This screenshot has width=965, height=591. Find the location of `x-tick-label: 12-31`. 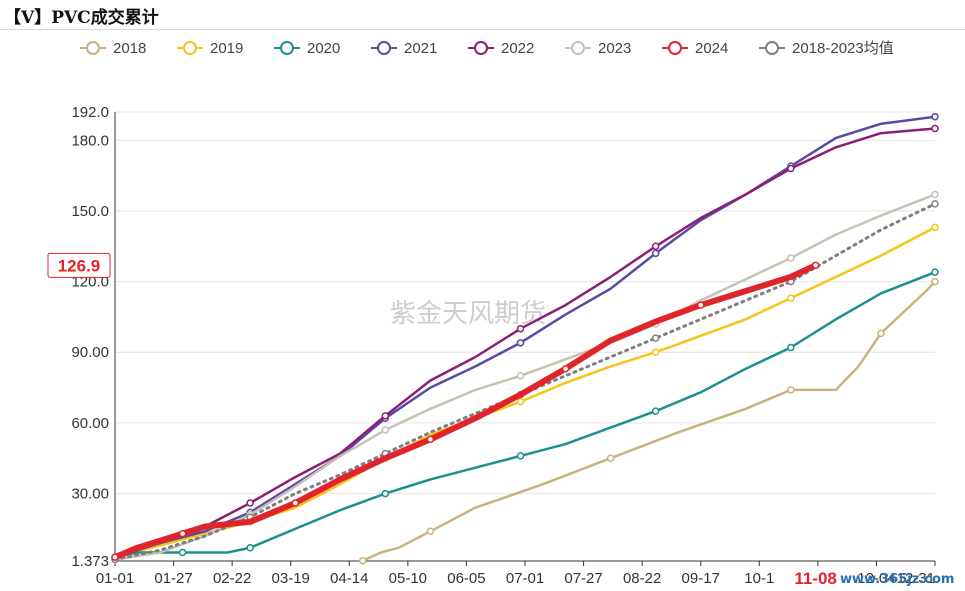

x-tick-label: 12-31 is located at coordinates (916, 578).